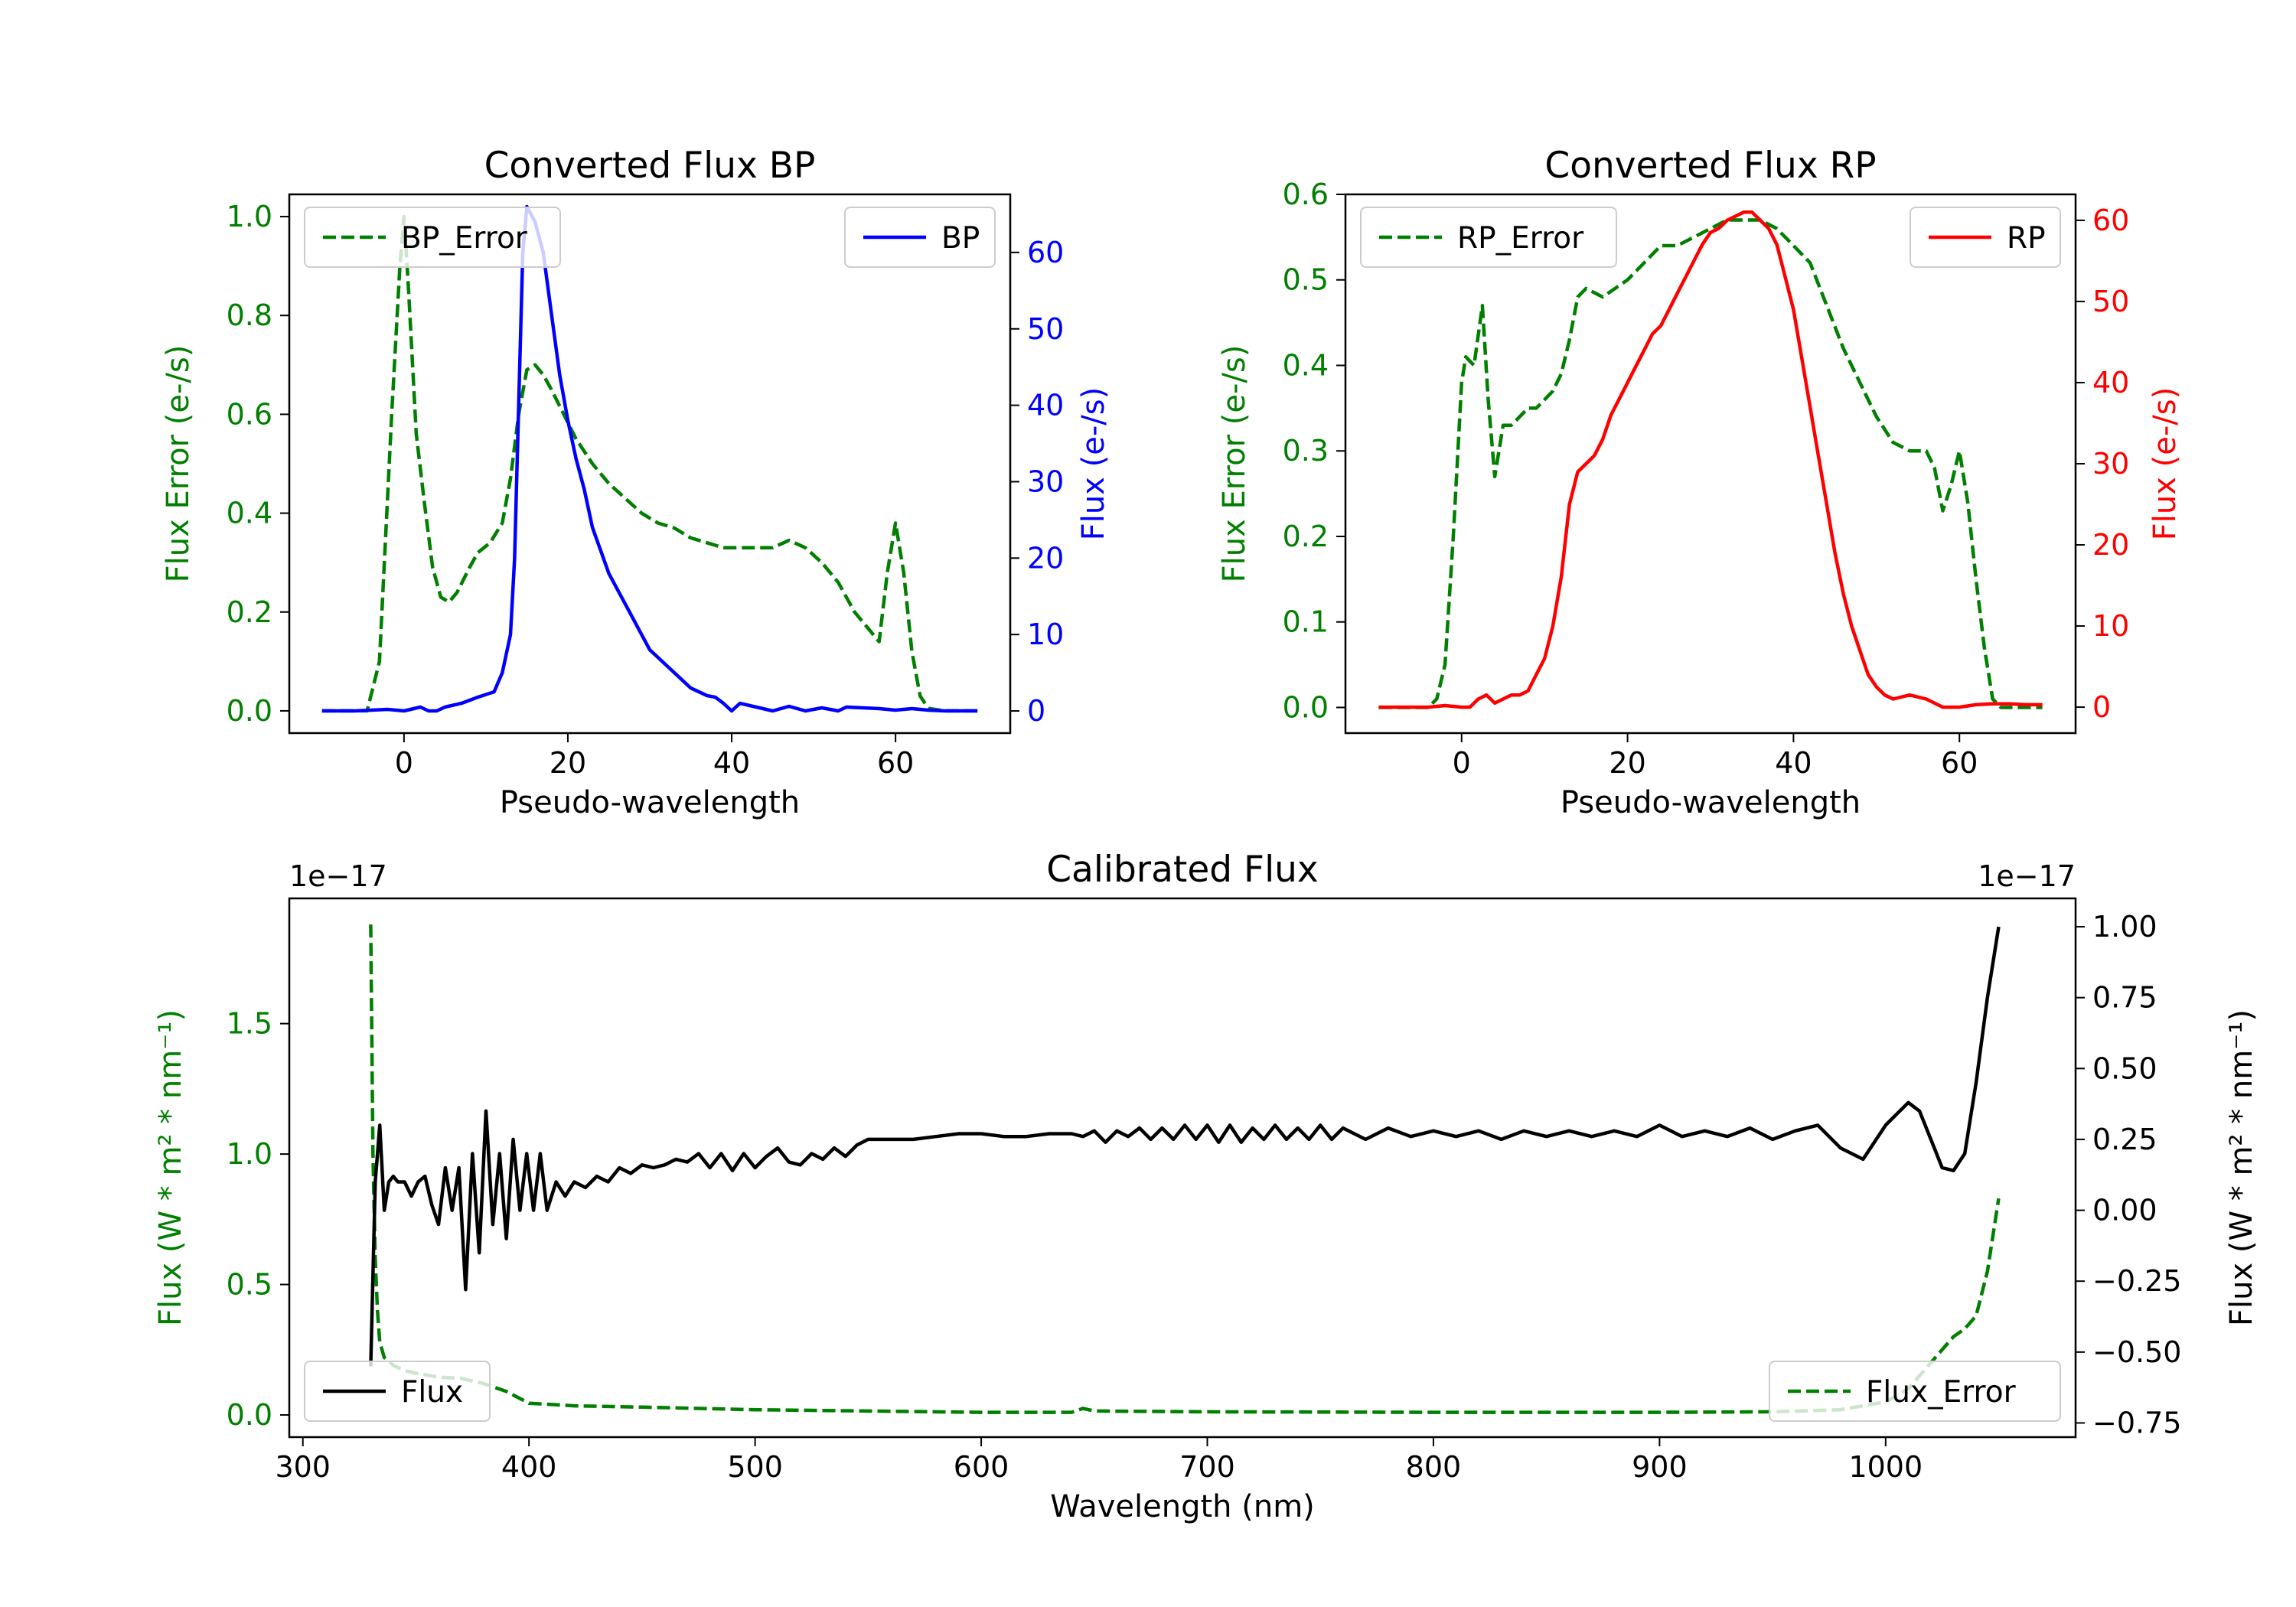 Image resolution: width=2296 pixels, height=1607 pixels. I want to click on y-right-tick-label: −0.75, so click(2136, 1423).